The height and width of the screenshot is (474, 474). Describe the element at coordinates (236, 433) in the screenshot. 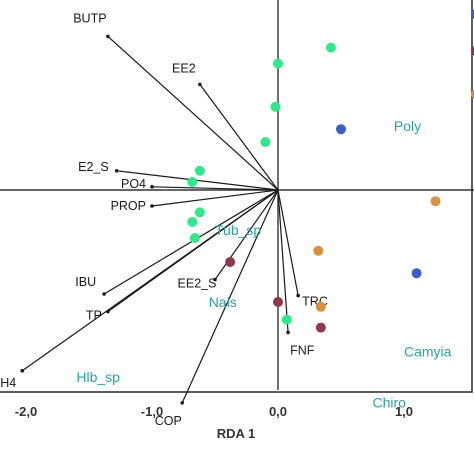

I see `x-axis-title: RDA 1` at that location.